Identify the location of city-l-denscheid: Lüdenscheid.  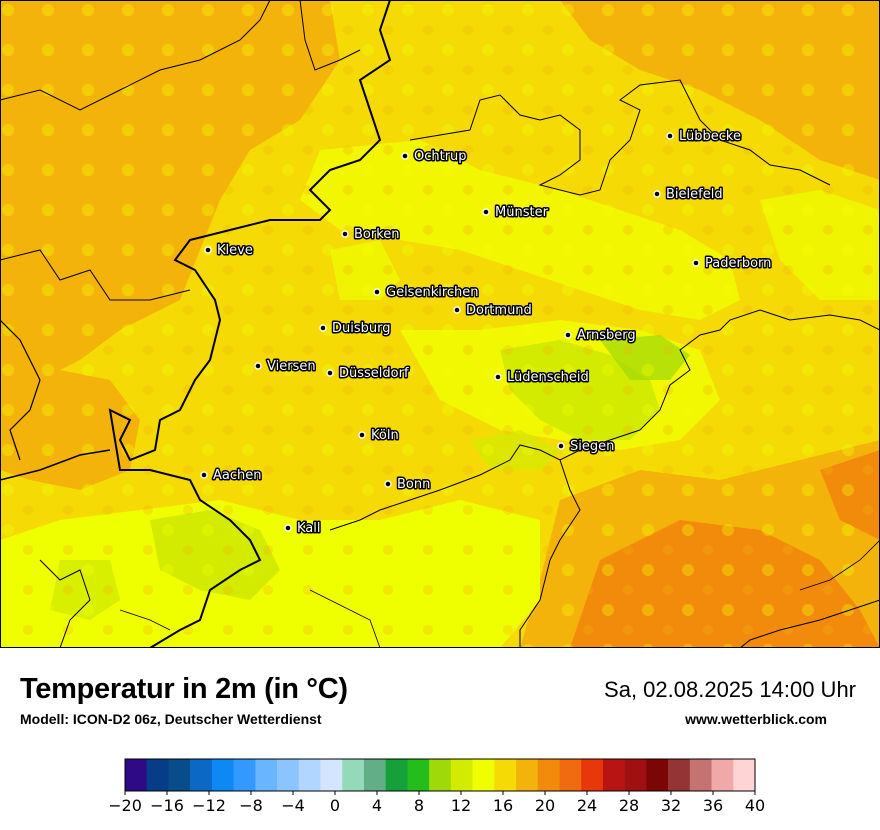
(542, 378).